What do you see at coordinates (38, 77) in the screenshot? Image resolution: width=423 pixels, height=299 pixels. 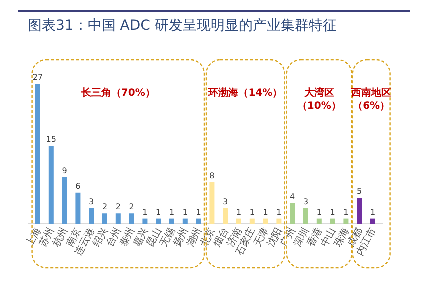 I see `data-label: 27` at bounding box center [38, 77].